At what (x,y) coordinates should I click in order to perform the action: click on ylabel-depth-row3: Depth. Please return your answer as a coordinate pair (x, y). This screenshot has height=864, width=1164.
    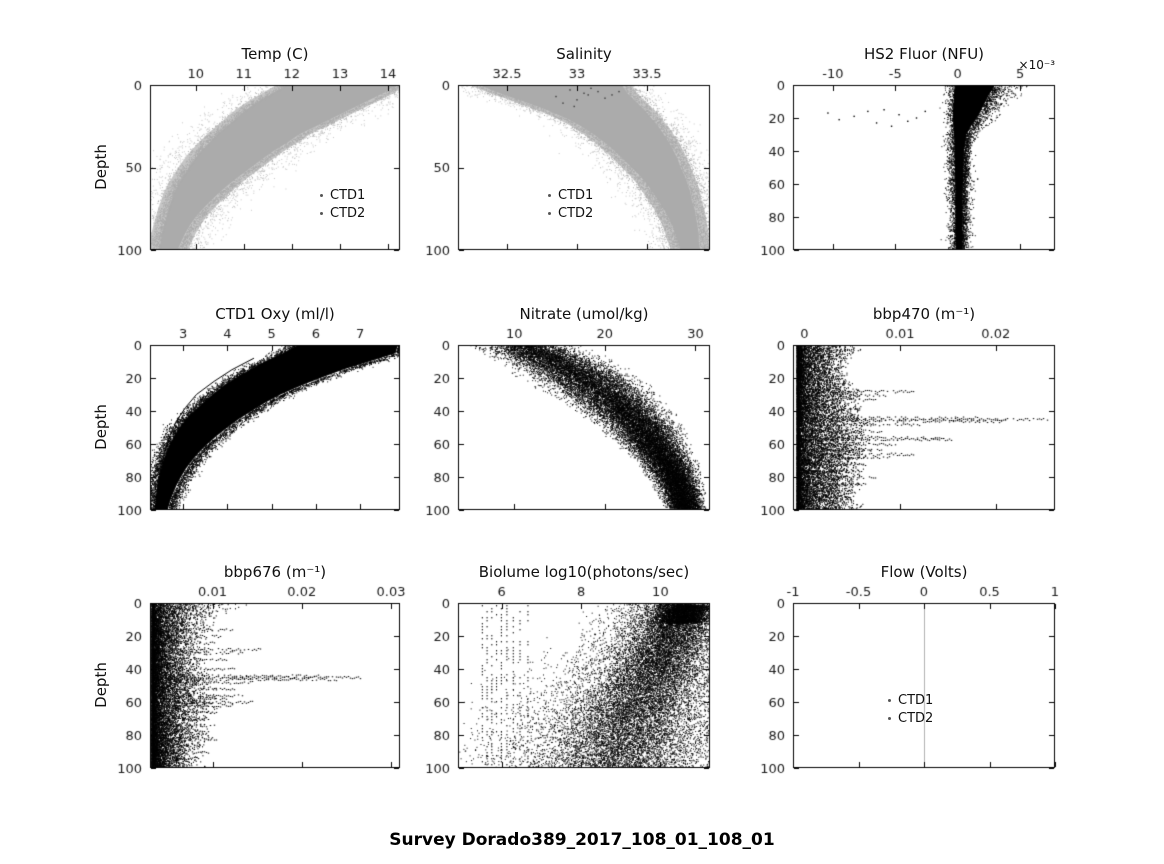
    Looking at the image, I should click on (101, 685).